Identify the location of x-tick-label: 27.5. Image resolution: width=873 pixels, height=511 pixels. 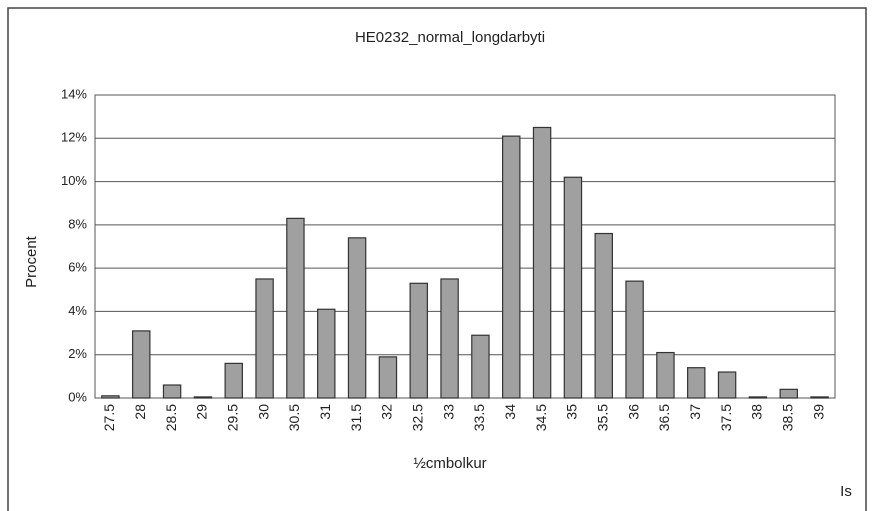
(109, 417).